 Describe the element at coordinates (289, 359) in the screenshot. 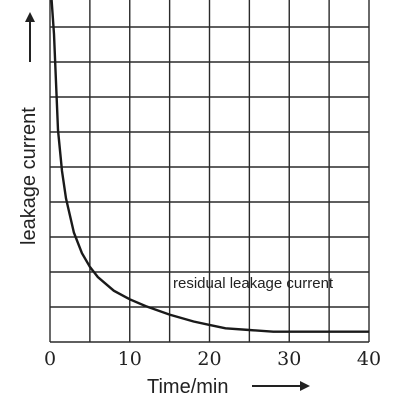

I see `x-tick-label: 30` at that location.